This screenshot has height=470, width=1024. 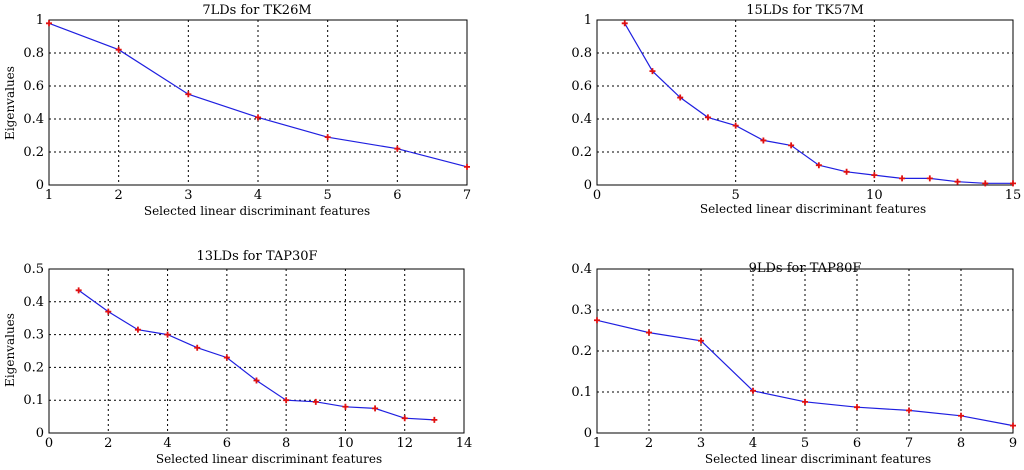 What do you see at coordinates (256, 256) in the screenshot?
I see `chart-title: 13LDs for TAP30F` at bounding box center [256, 256].